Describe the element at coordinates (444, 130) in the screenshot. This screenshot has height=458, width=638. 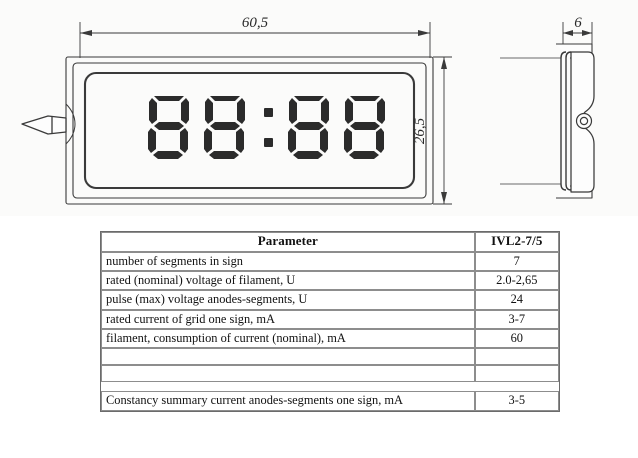
I see `height-dimension-line` at that location.